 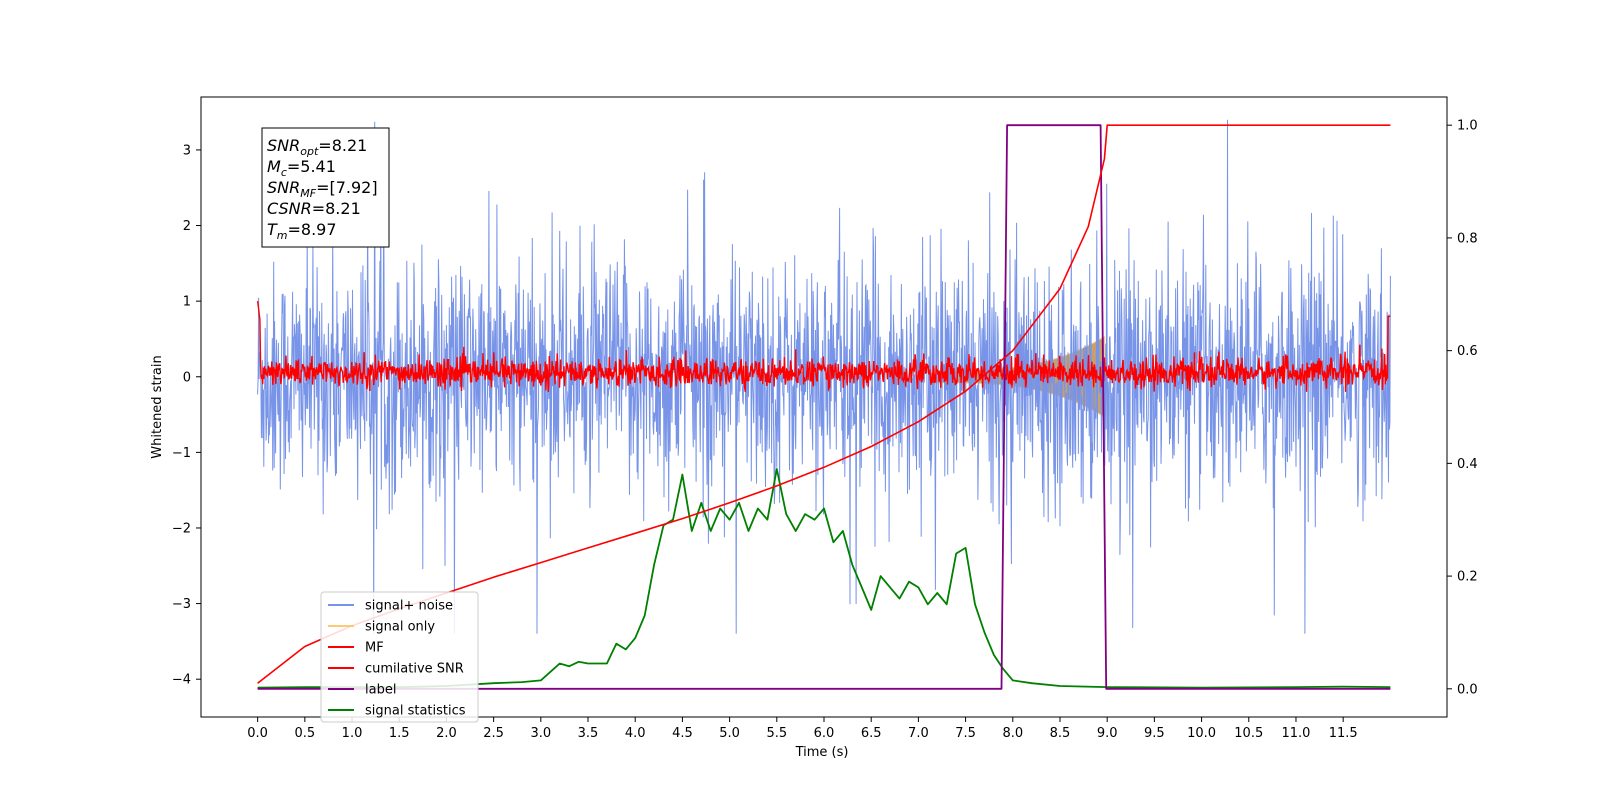 I want to click on y-tick-label: −2, so click(x=181, y=528).